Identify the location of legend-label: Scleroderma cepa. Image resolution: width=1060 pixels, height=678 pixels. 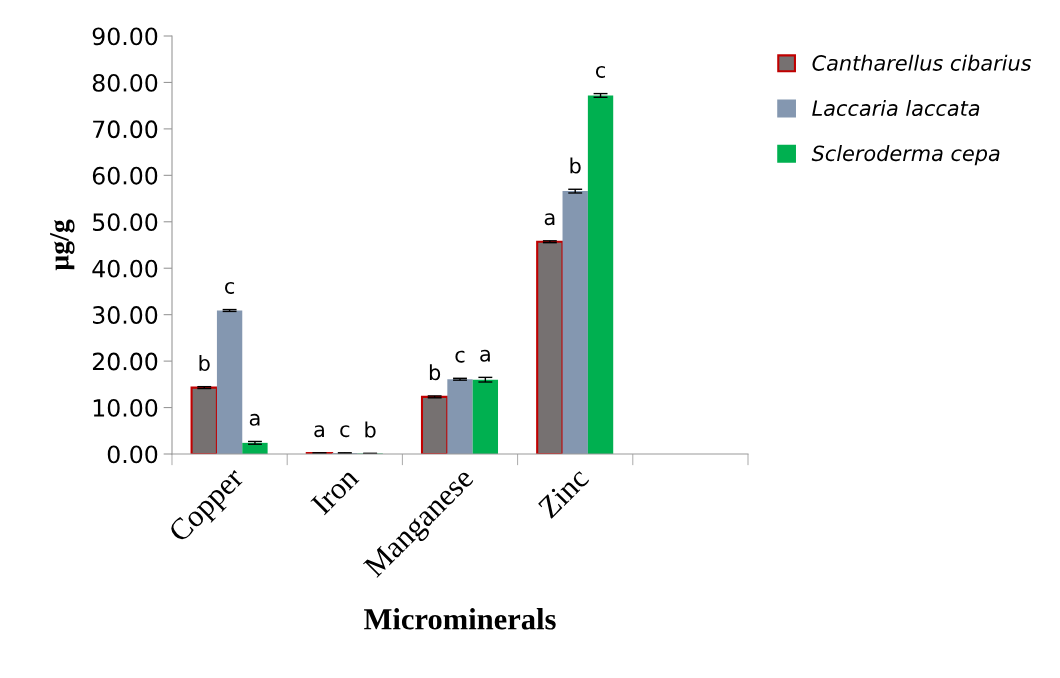
(905, 155).